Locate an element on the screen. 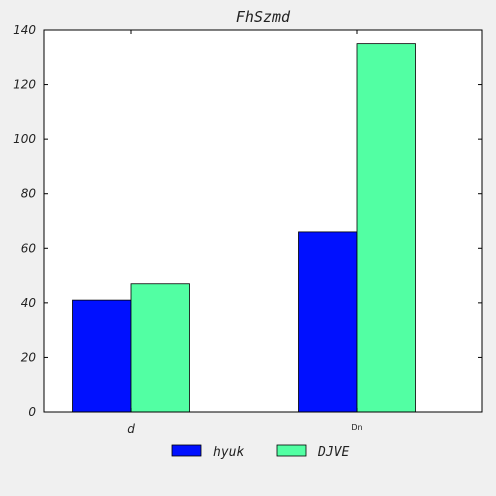 This screenshot has height=496, width=496. legend-label-hyuk: hyuk is located at coordinates (228, 452).